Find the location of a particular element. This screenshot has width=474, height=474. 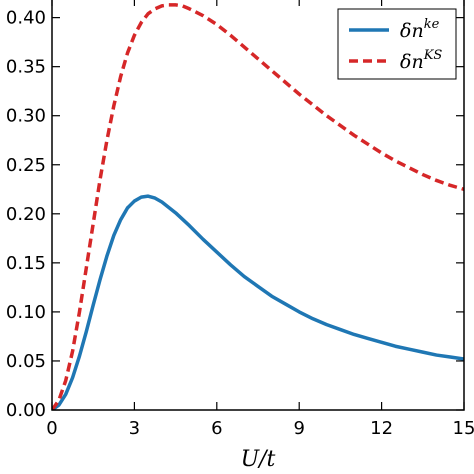

x-tick-label: 3 is located at coordinates (134, 428).